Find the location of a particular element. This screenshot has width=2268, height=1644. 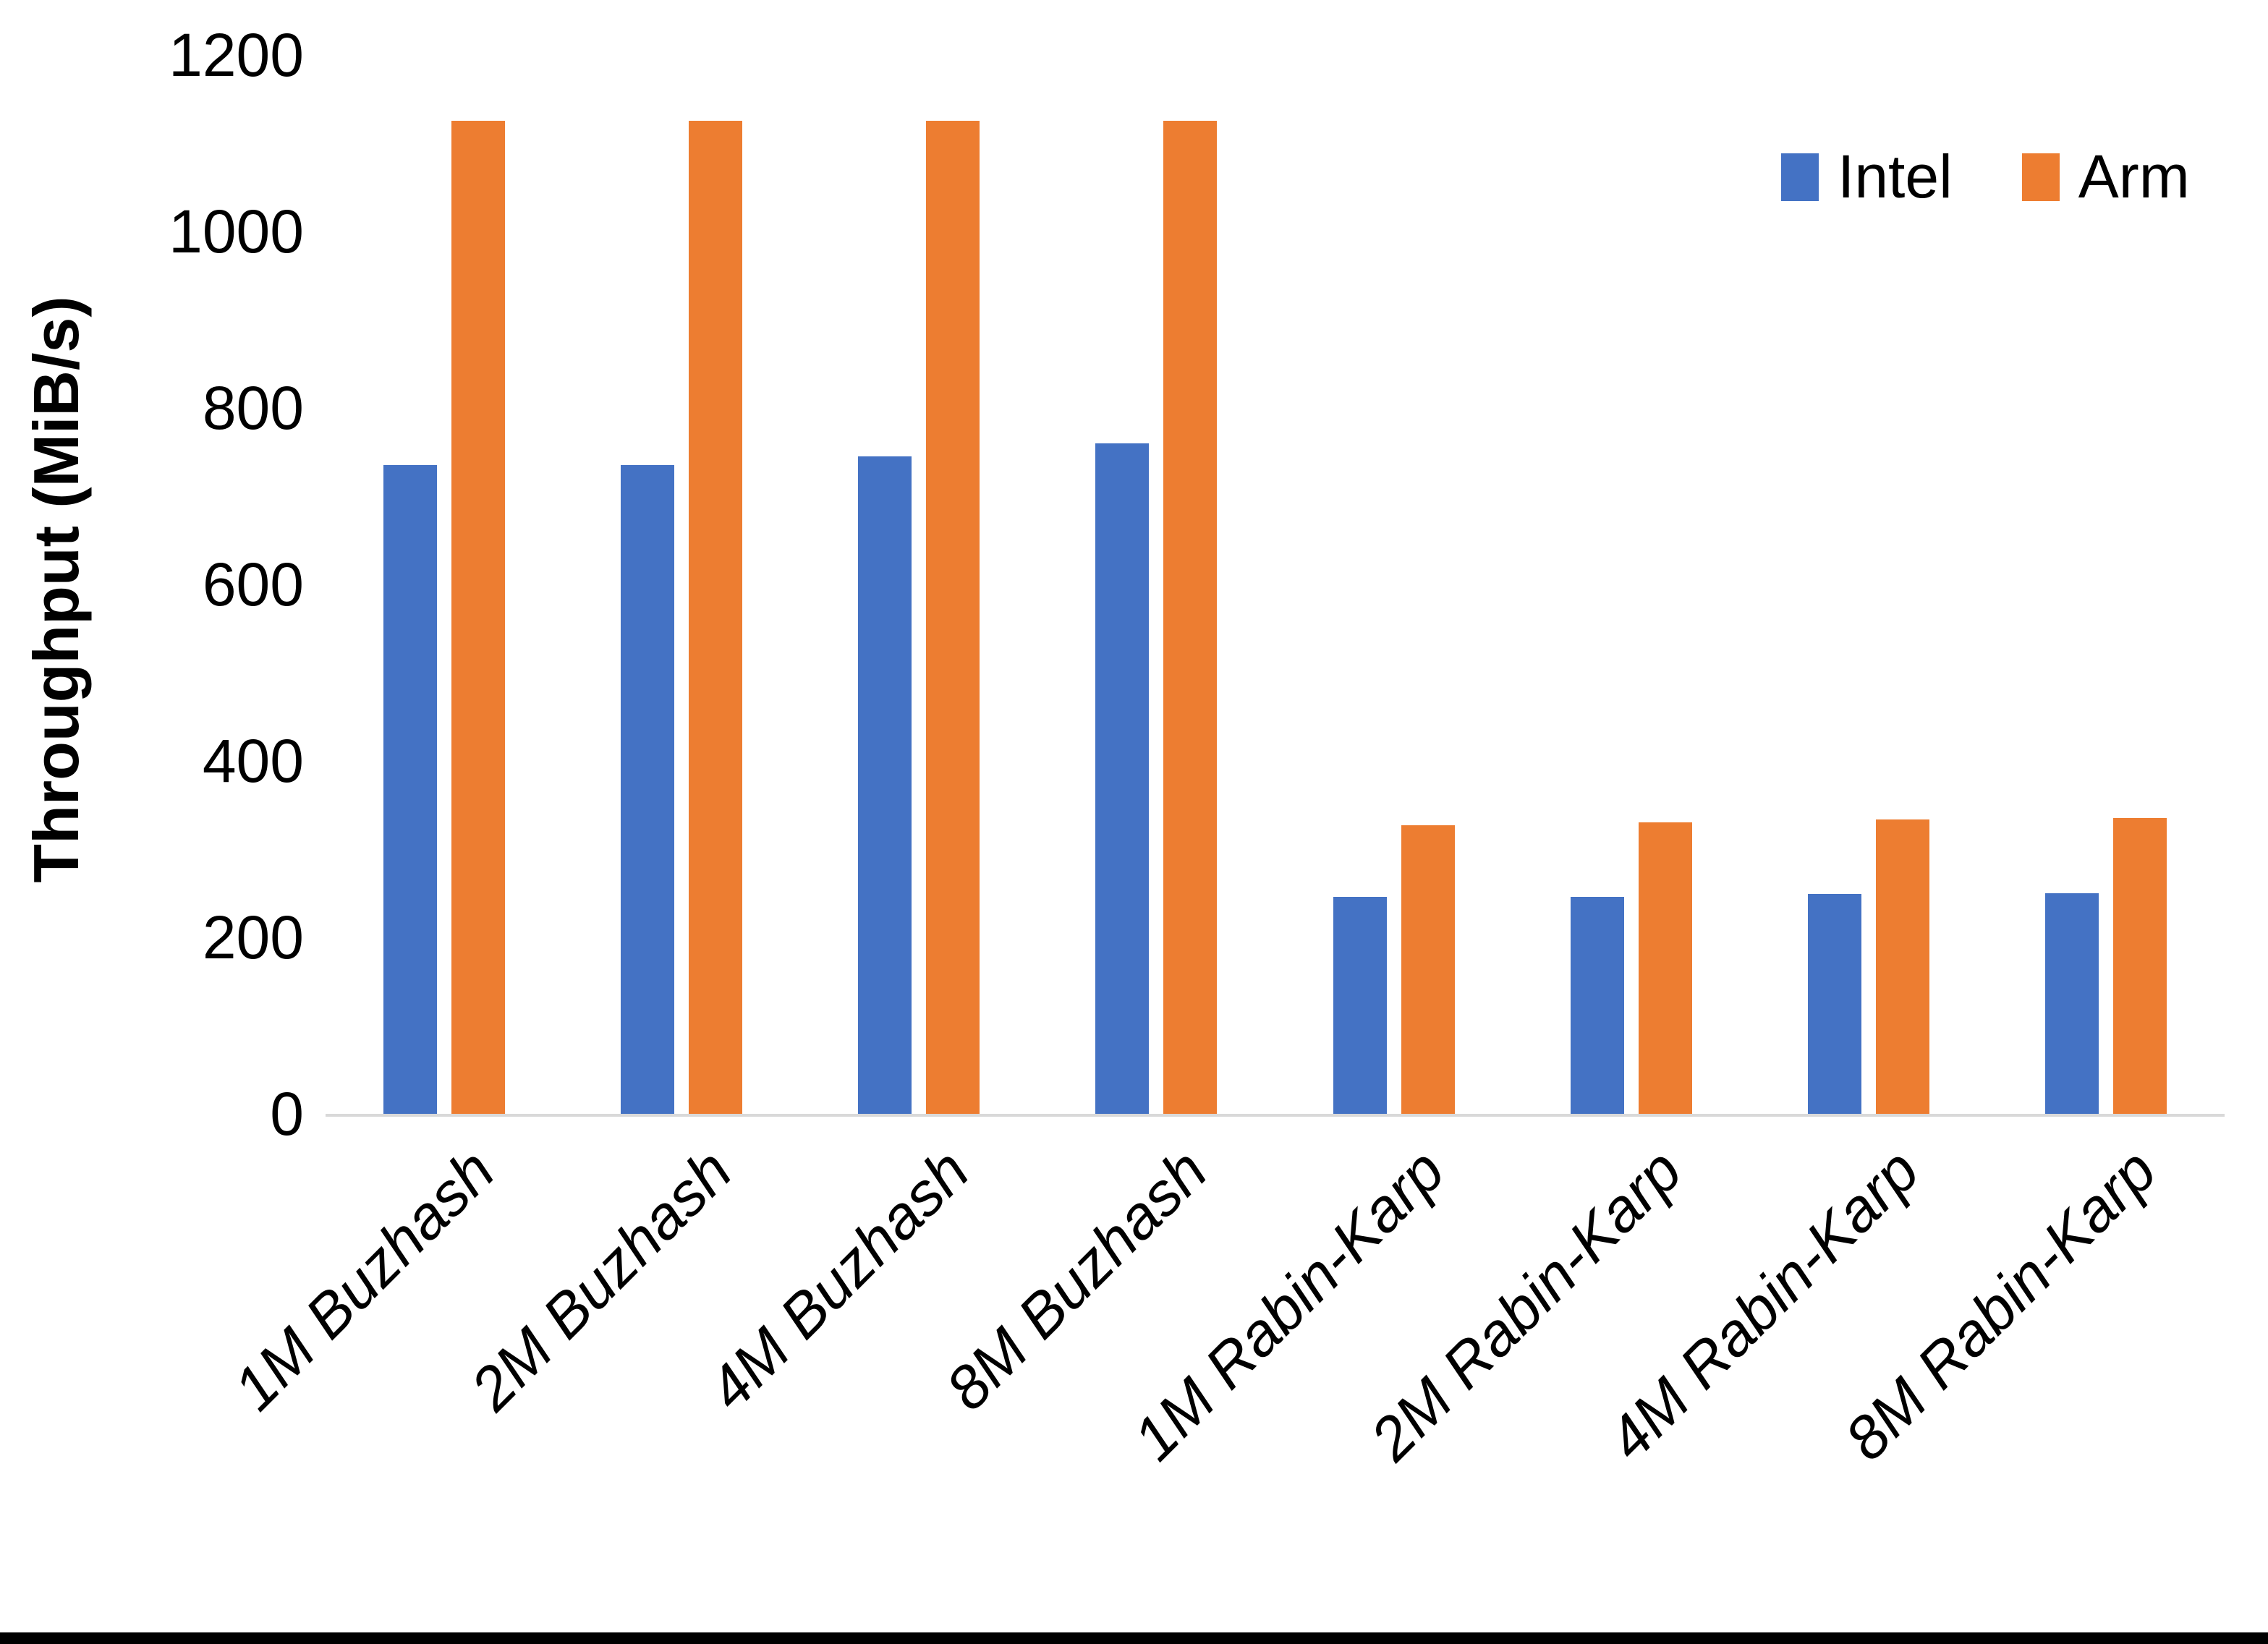

legend-item-intel: Intel is located at coordinates (1867, 177).